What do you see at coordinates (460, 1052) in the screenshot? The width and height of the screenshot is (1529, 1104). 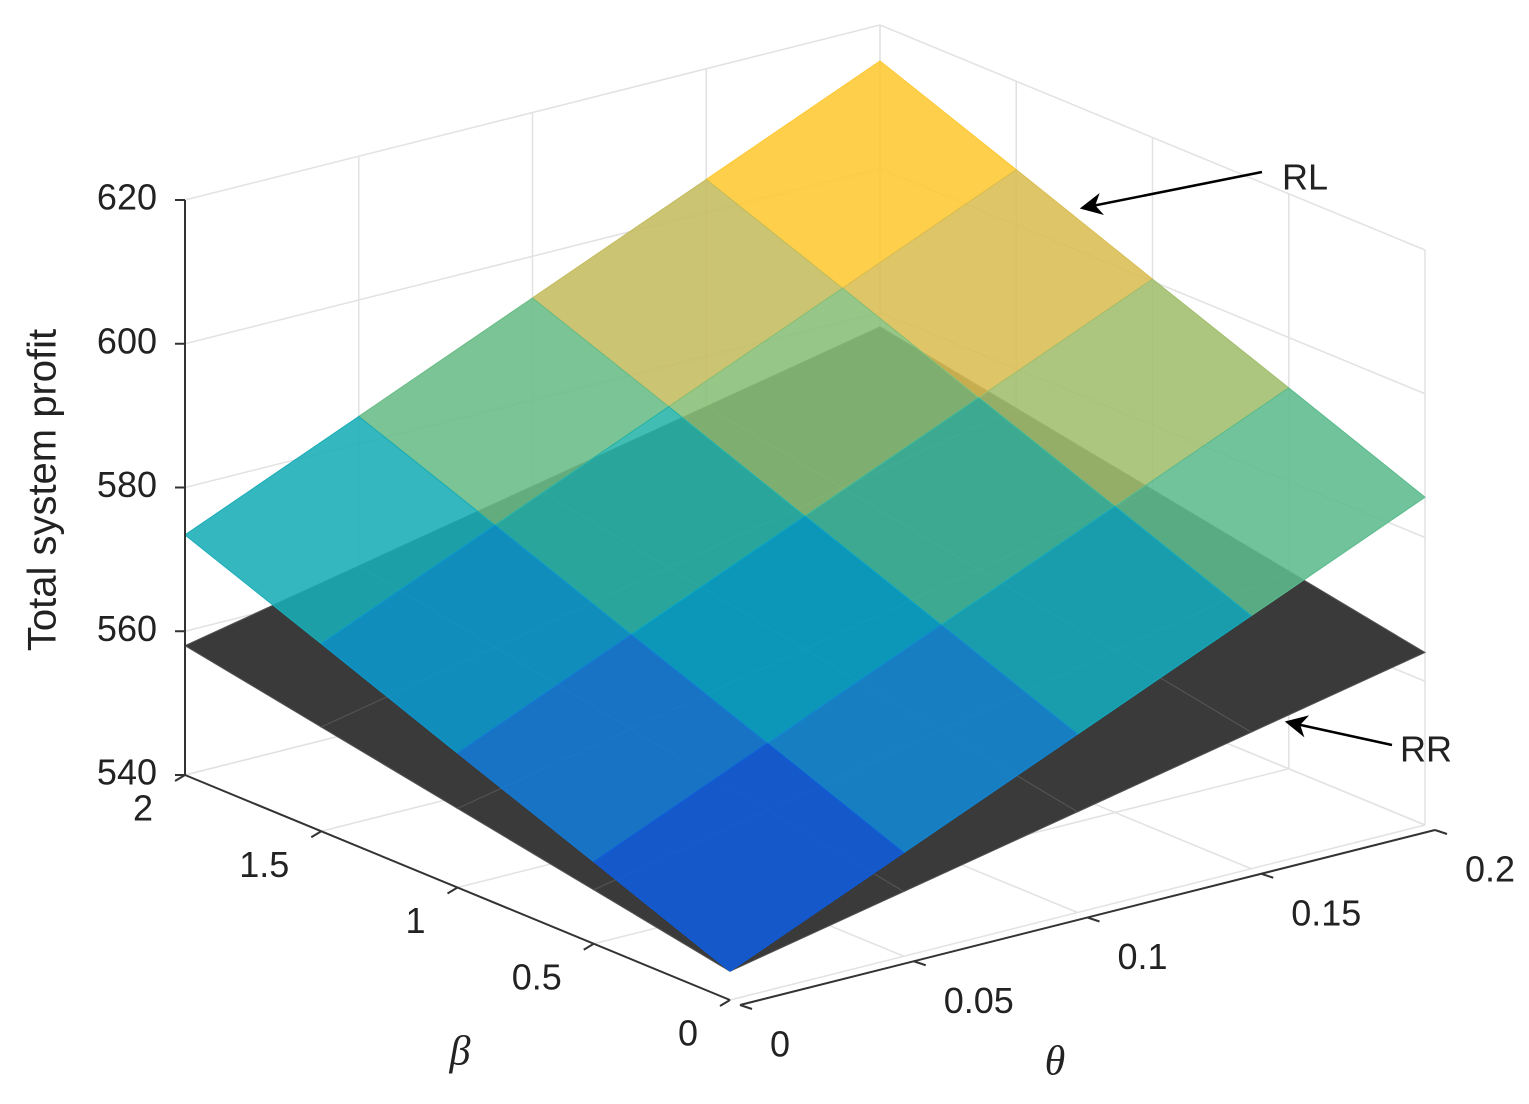 I see `y-axis-label: β` at bounding box center [460, 1052].